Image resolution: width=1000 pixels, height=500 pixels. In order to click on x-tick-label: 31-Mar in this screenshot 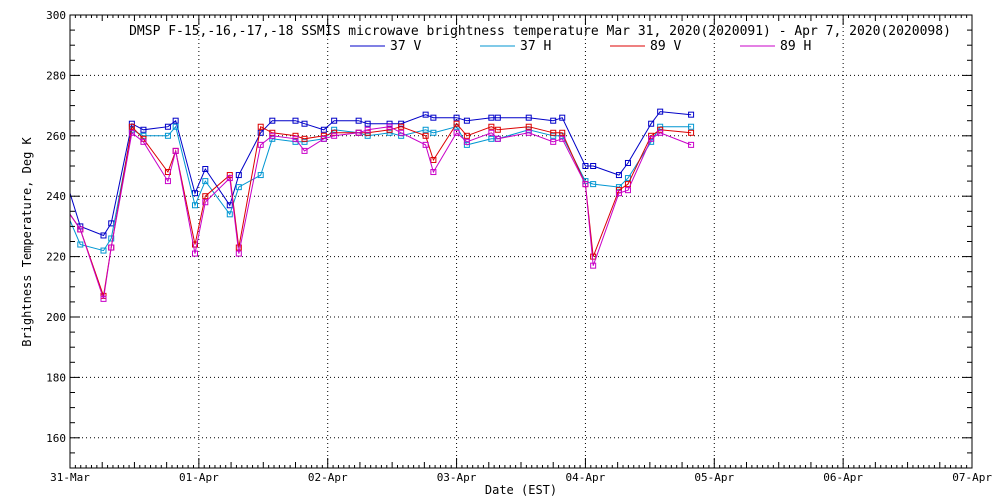, I will do `click(70, 477)`.